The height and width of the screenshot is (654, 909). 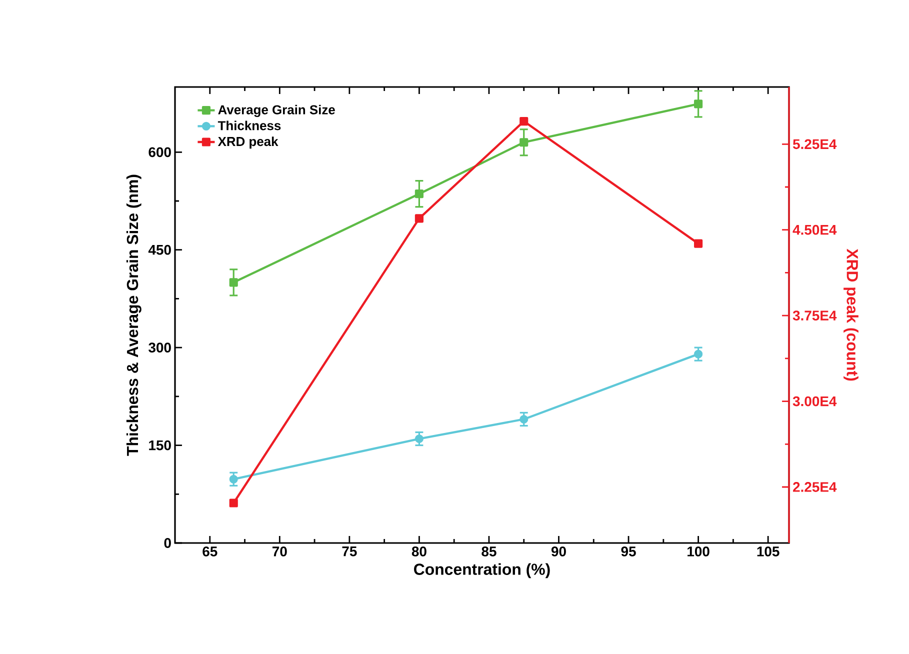 I want to click on x-tick-label: 90, so click(x=558, y=551).